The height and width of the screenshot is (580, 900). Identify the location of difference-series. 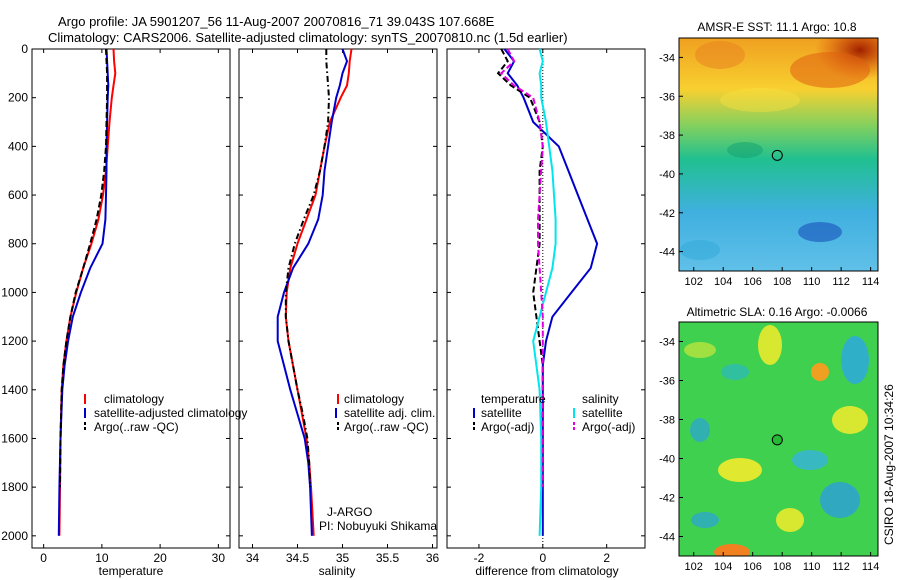
(547, 292).